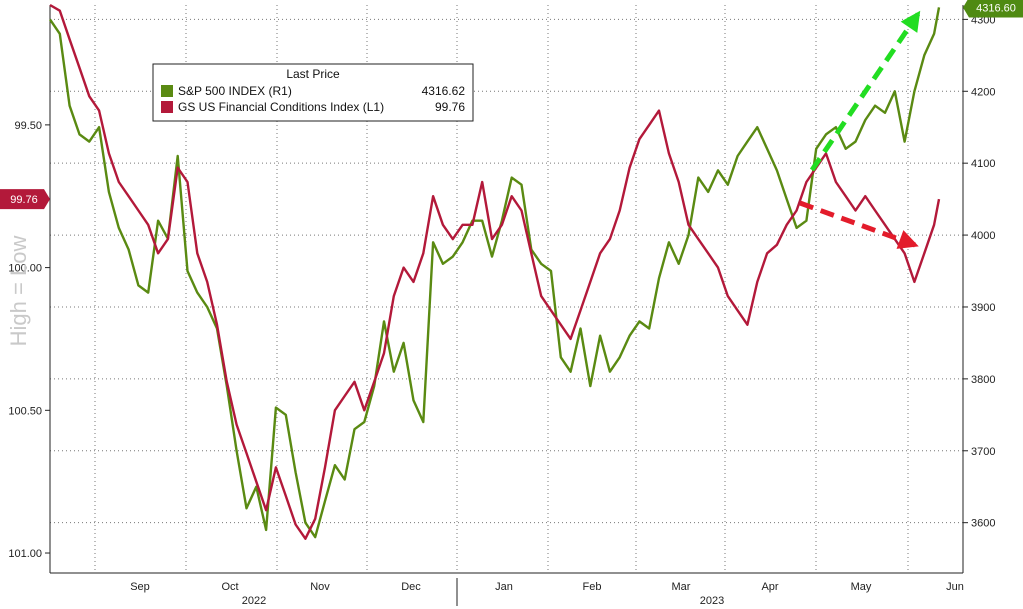 The height and width of the screenshot is (609, 1023). Describe the element at coordinates (411, 587) in the screenshot. I see `x-month-label-3: Dec` at that location.